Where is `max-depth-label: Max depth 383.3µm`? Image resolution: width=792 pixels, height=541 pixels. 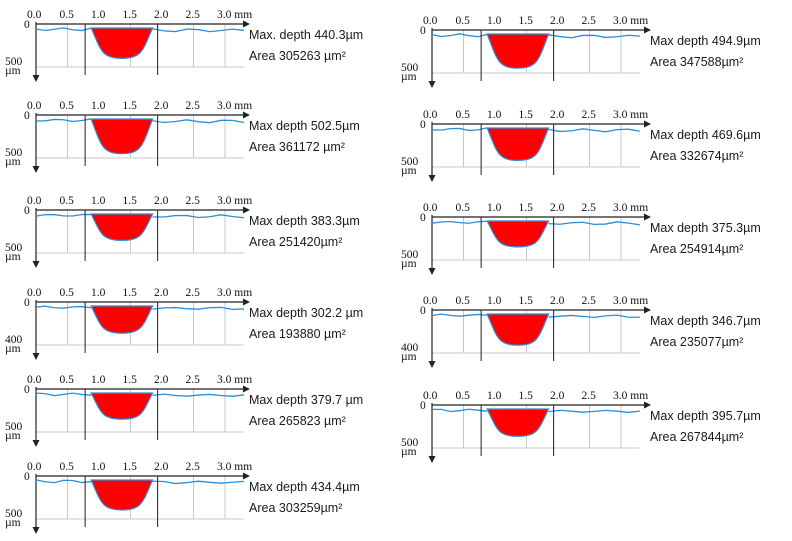
max-depth-label: Max depth 383.3µm is located at coordinates (304, 221).